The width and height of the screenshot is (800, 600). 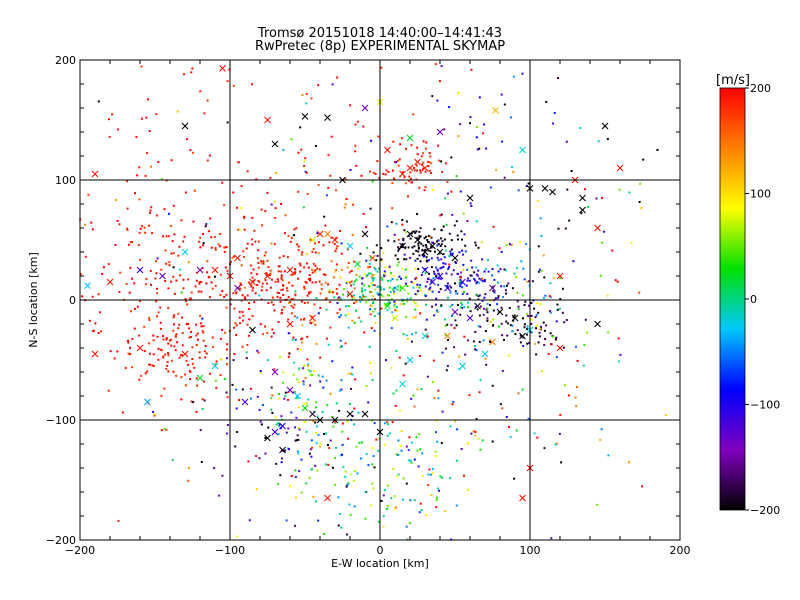 What do you see at coordinates (65, 60) in the screenshot?
I see `y-tick-label: 200` at bounding box center [65, 60].